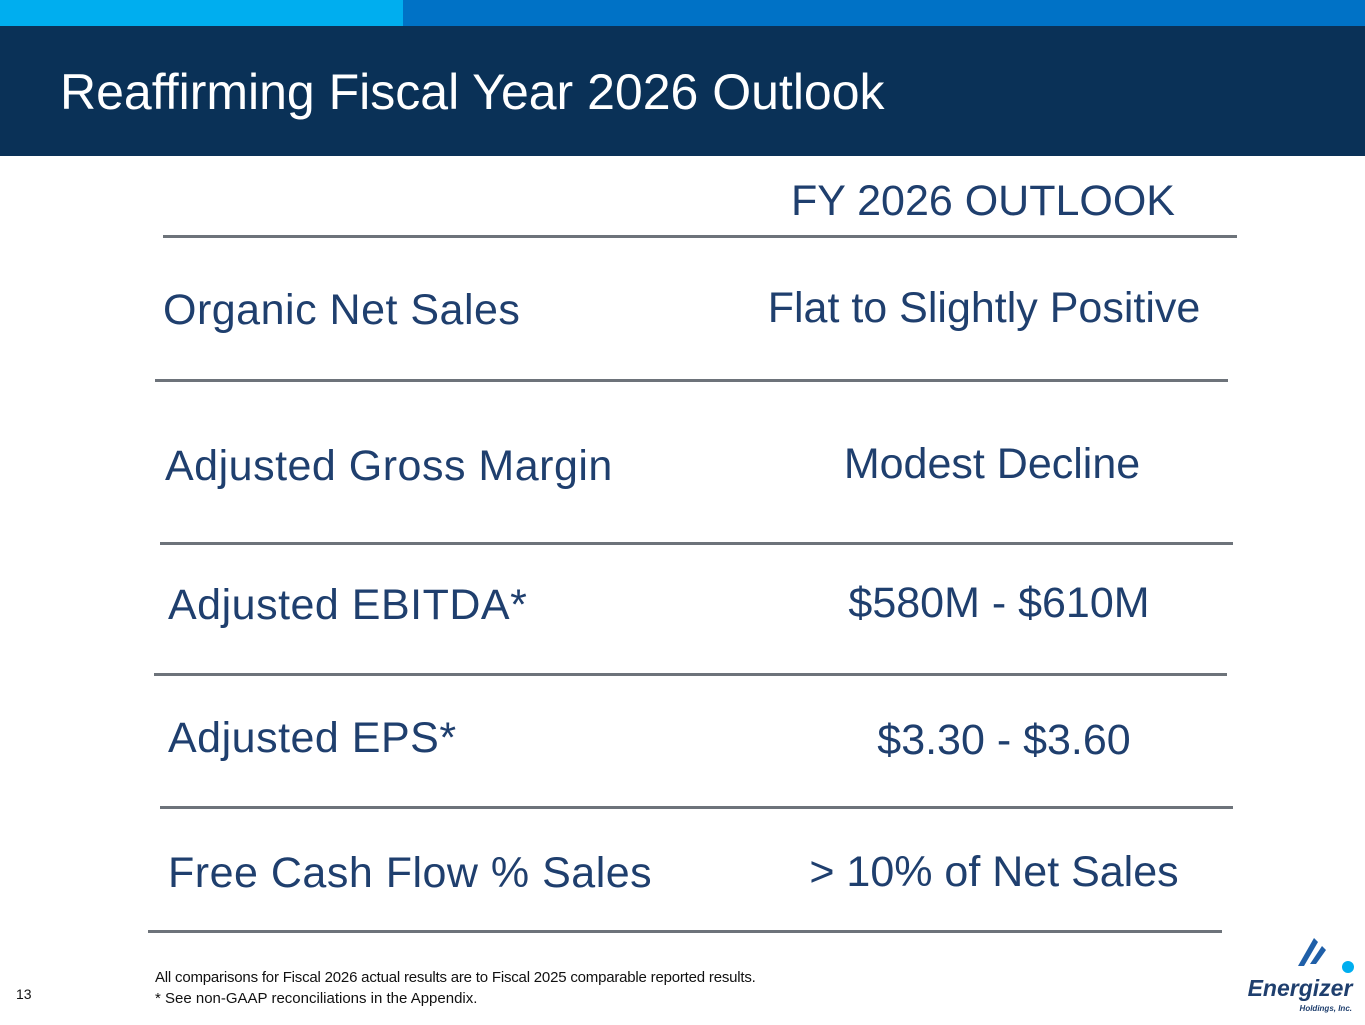 This screenshot has height=1025, width=1365. I want to click on outlook-column-header: FY 2026 OUTLOOK, so click(983, 201).